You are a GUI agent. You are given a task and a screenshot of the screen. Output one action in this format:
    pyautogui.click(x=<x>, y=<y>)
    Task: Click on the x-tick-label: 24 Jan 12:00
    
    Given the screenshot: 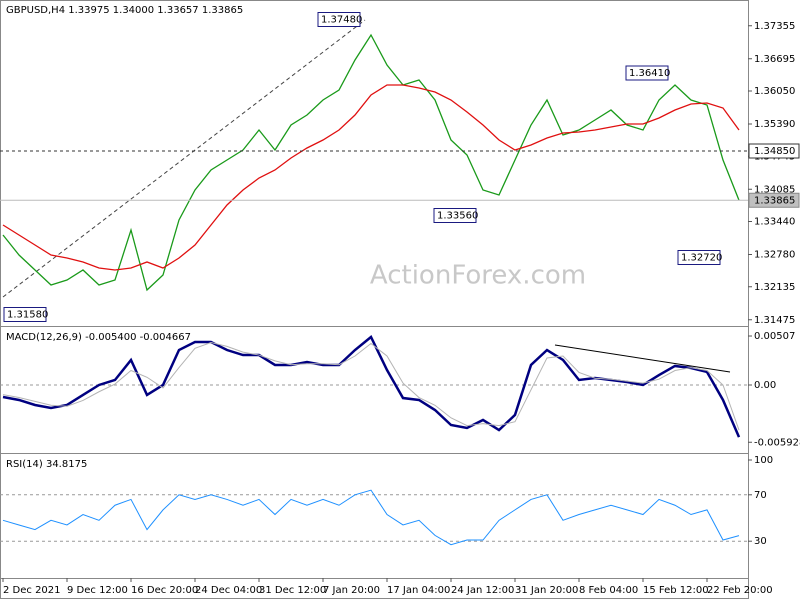 What is the action you would take?
    pyautogui.click(x=482, y=590)
    